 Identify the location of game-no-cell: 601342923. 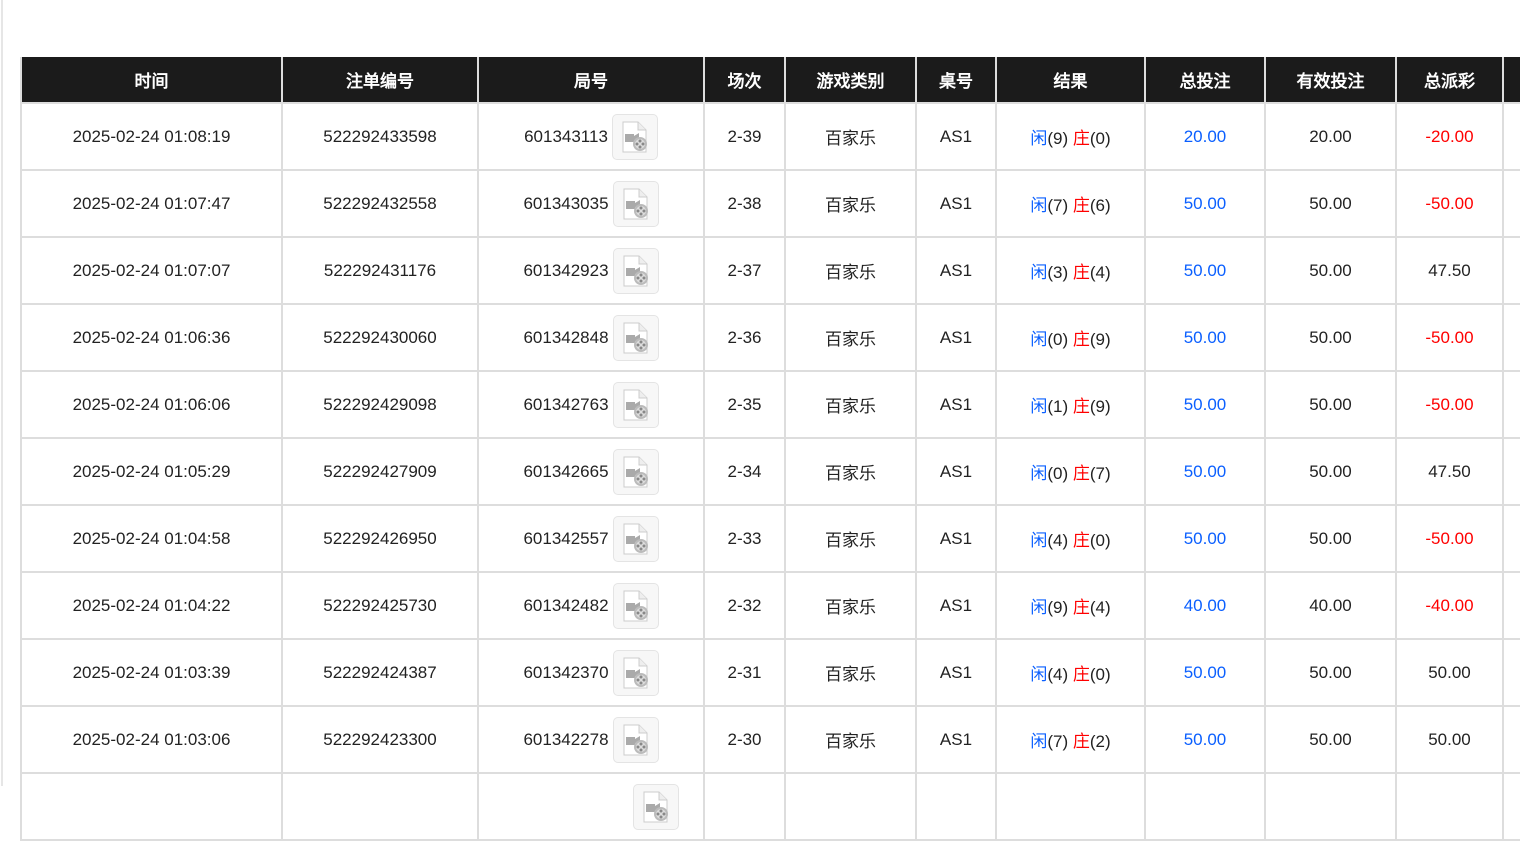
(591, 270).